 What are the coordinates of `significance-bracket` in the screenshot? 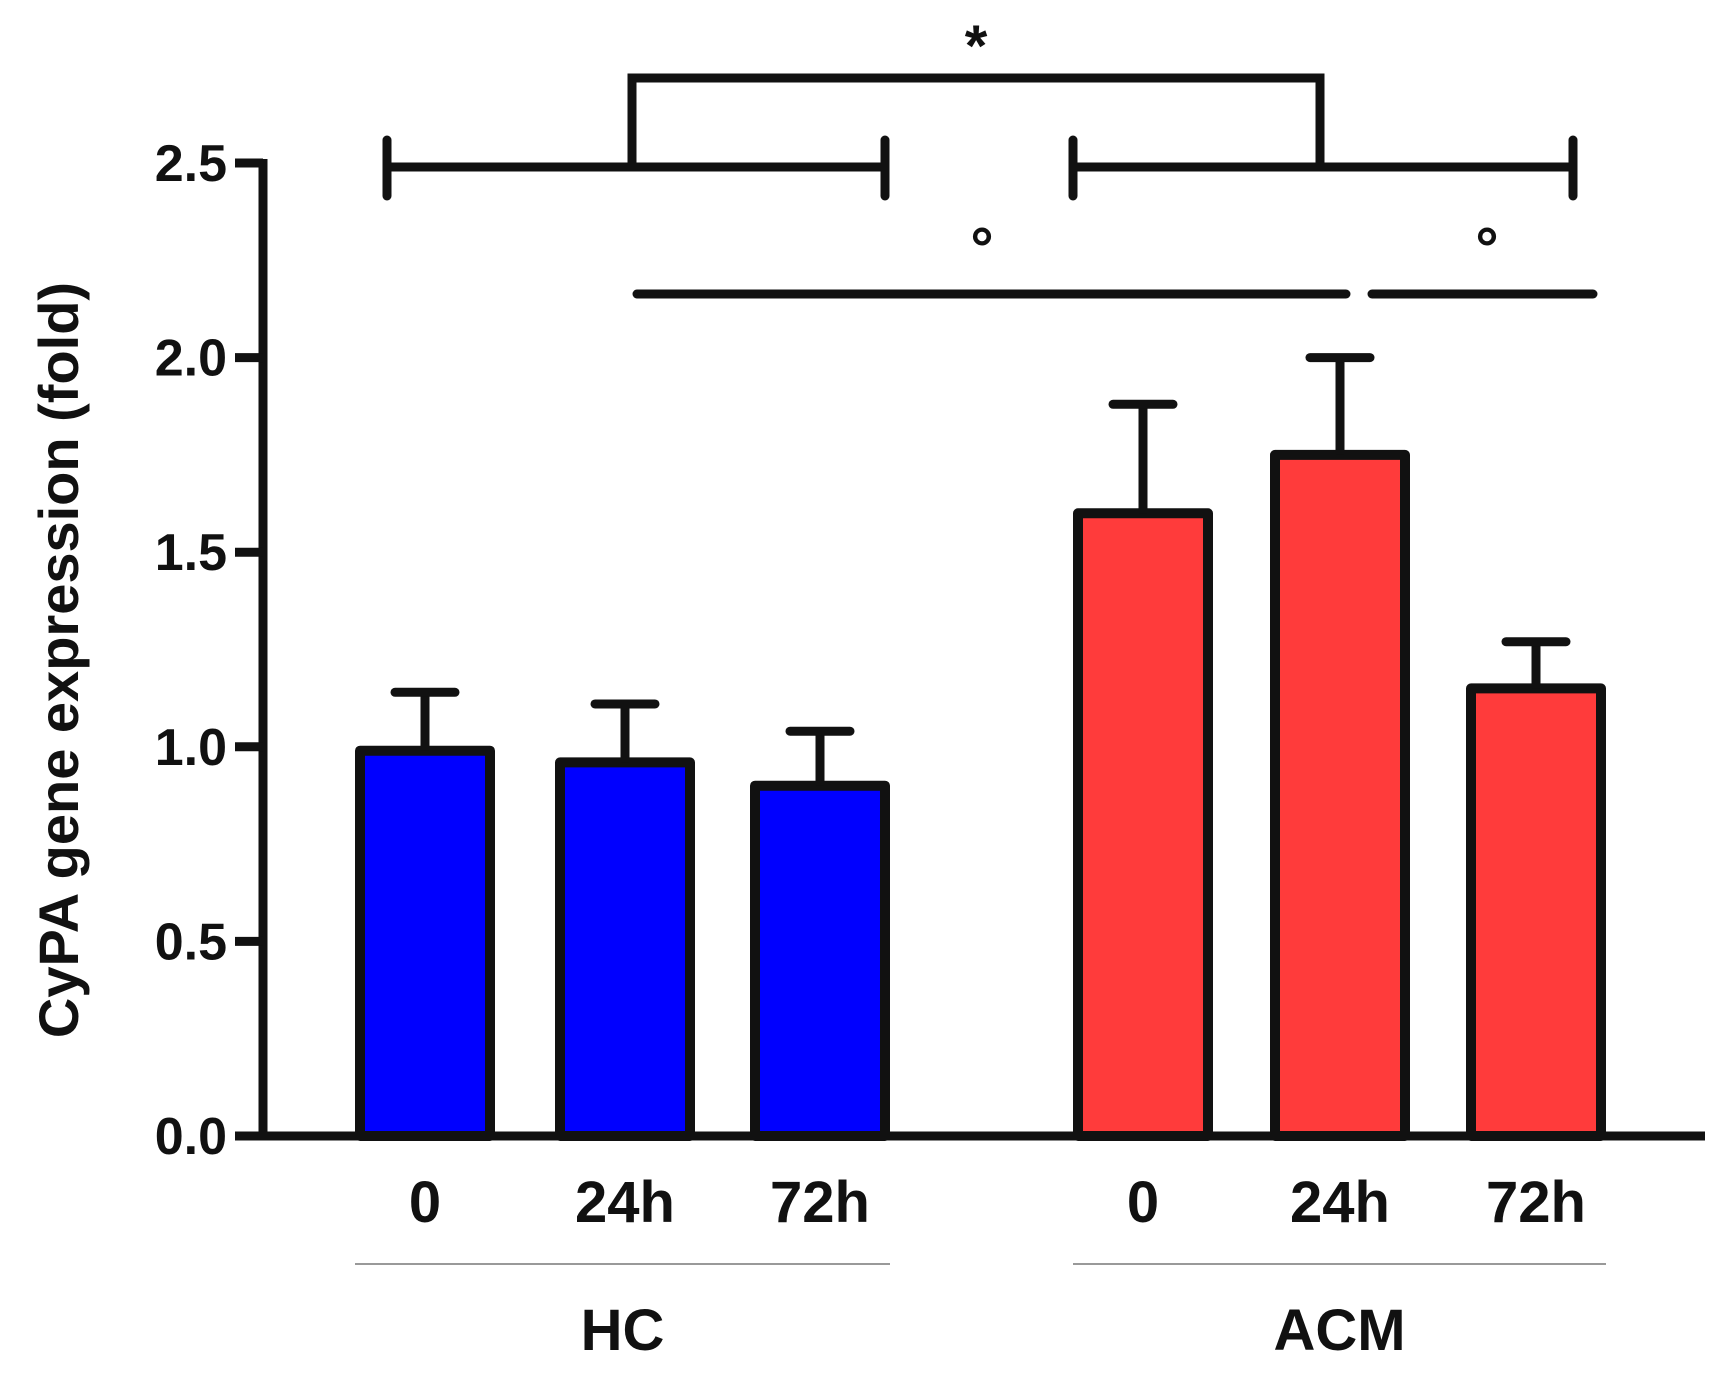 It's located at (976, 120).